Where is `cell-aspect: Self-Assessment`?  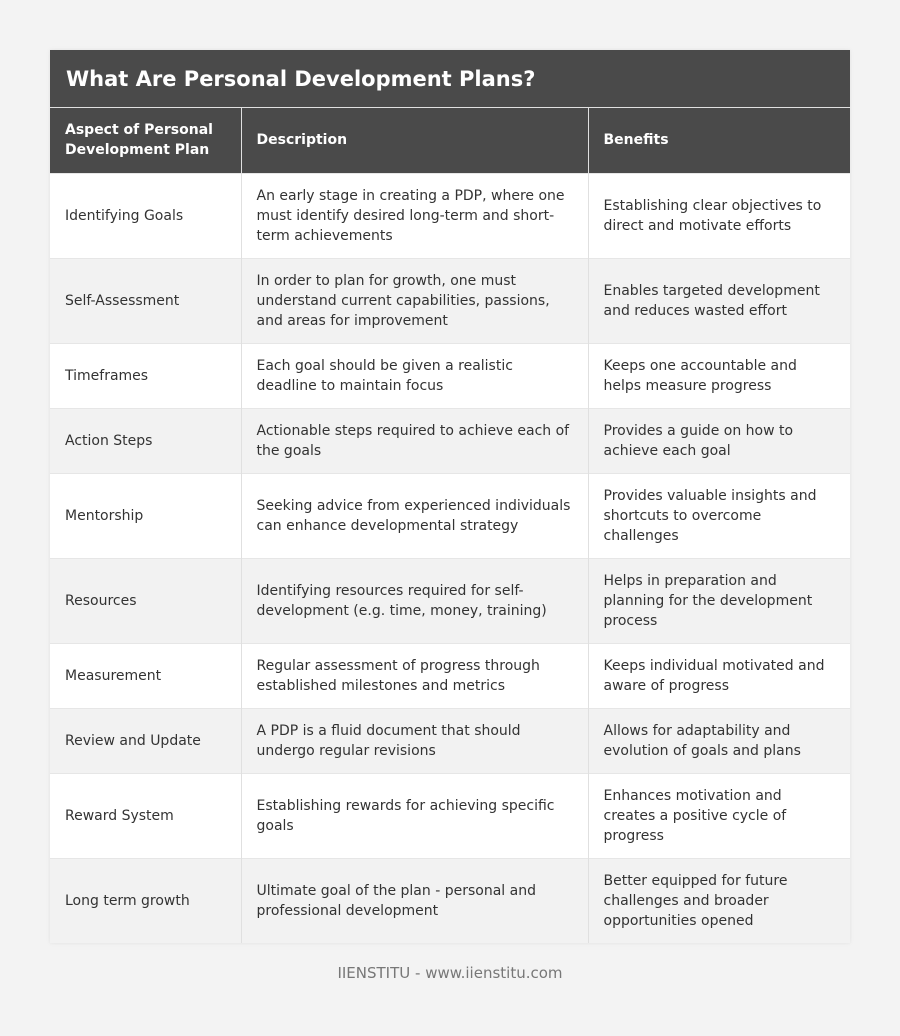
cell-aspect: Self-Assessment is located at coordinates (145, 300).